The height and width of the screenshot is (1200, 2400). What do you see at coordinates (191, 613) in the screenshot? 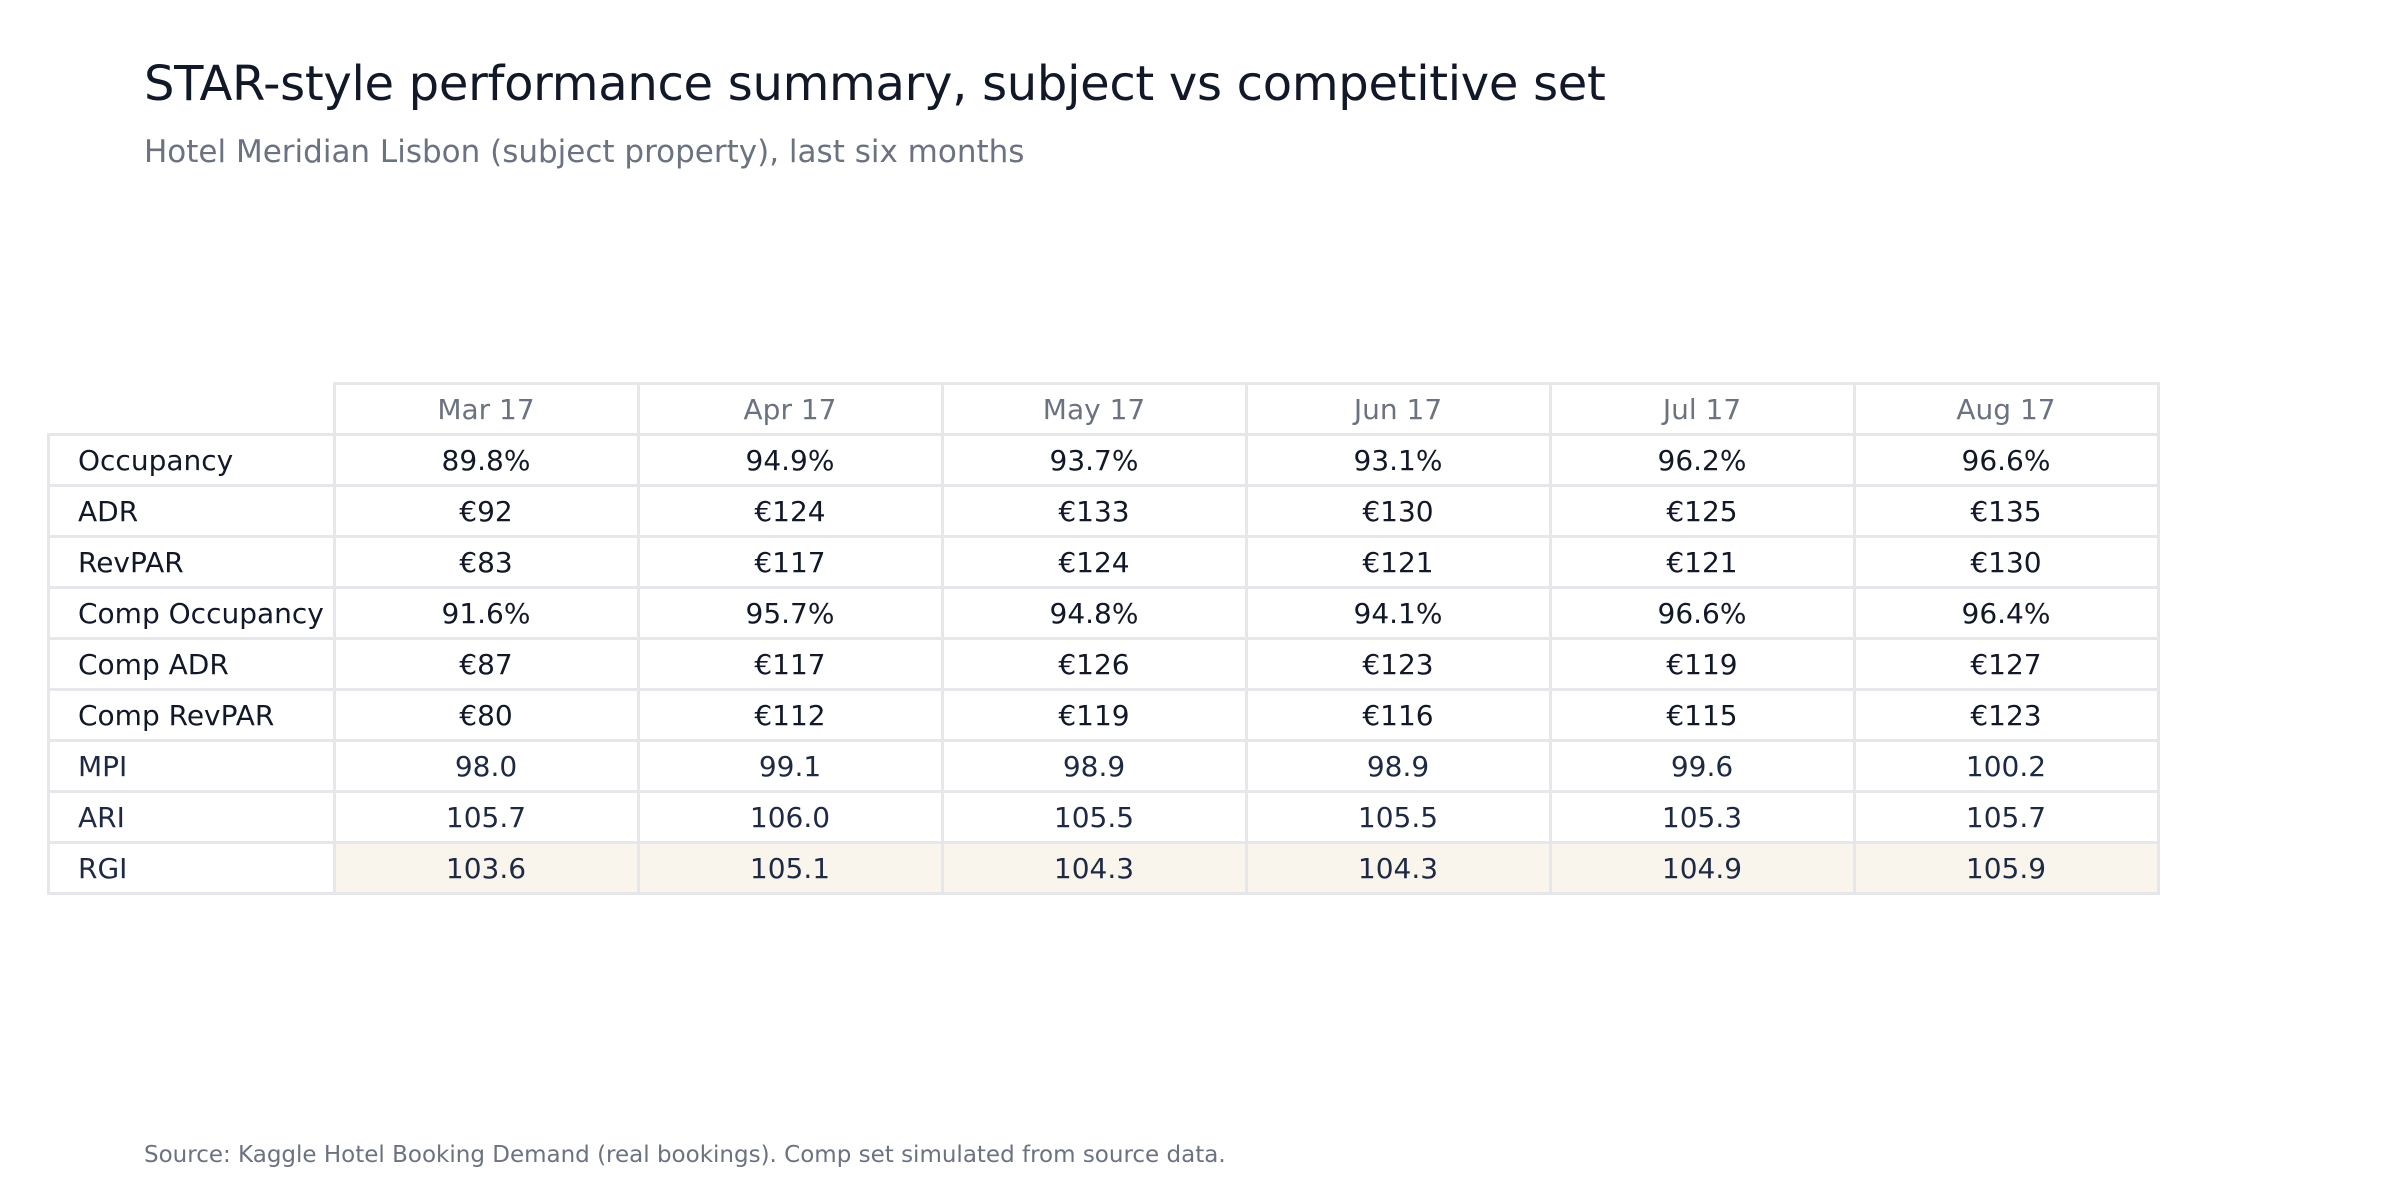
I see `row-label: Comp Occupancy` at bounding box center [191, 613].